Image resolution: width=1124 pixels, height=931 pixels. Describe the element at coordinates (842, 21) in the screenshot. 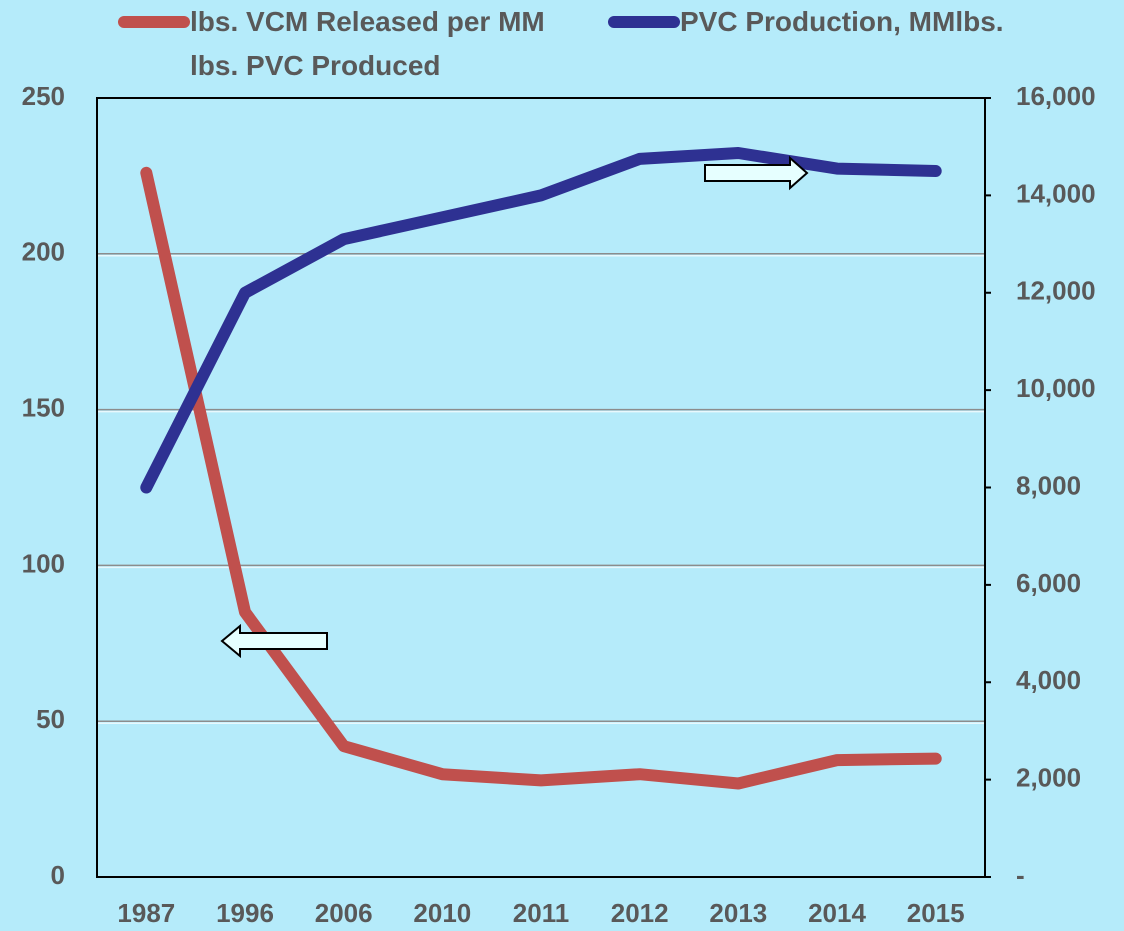

I see `legend-label: PVC Production, MMlbs.` at that location.